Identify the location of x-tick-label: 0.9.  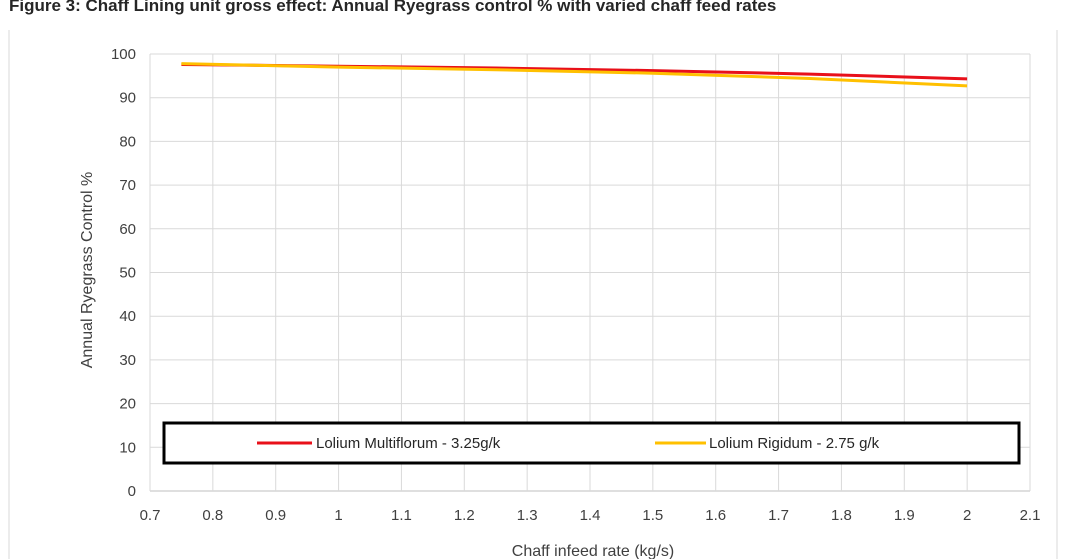
(275, 515).